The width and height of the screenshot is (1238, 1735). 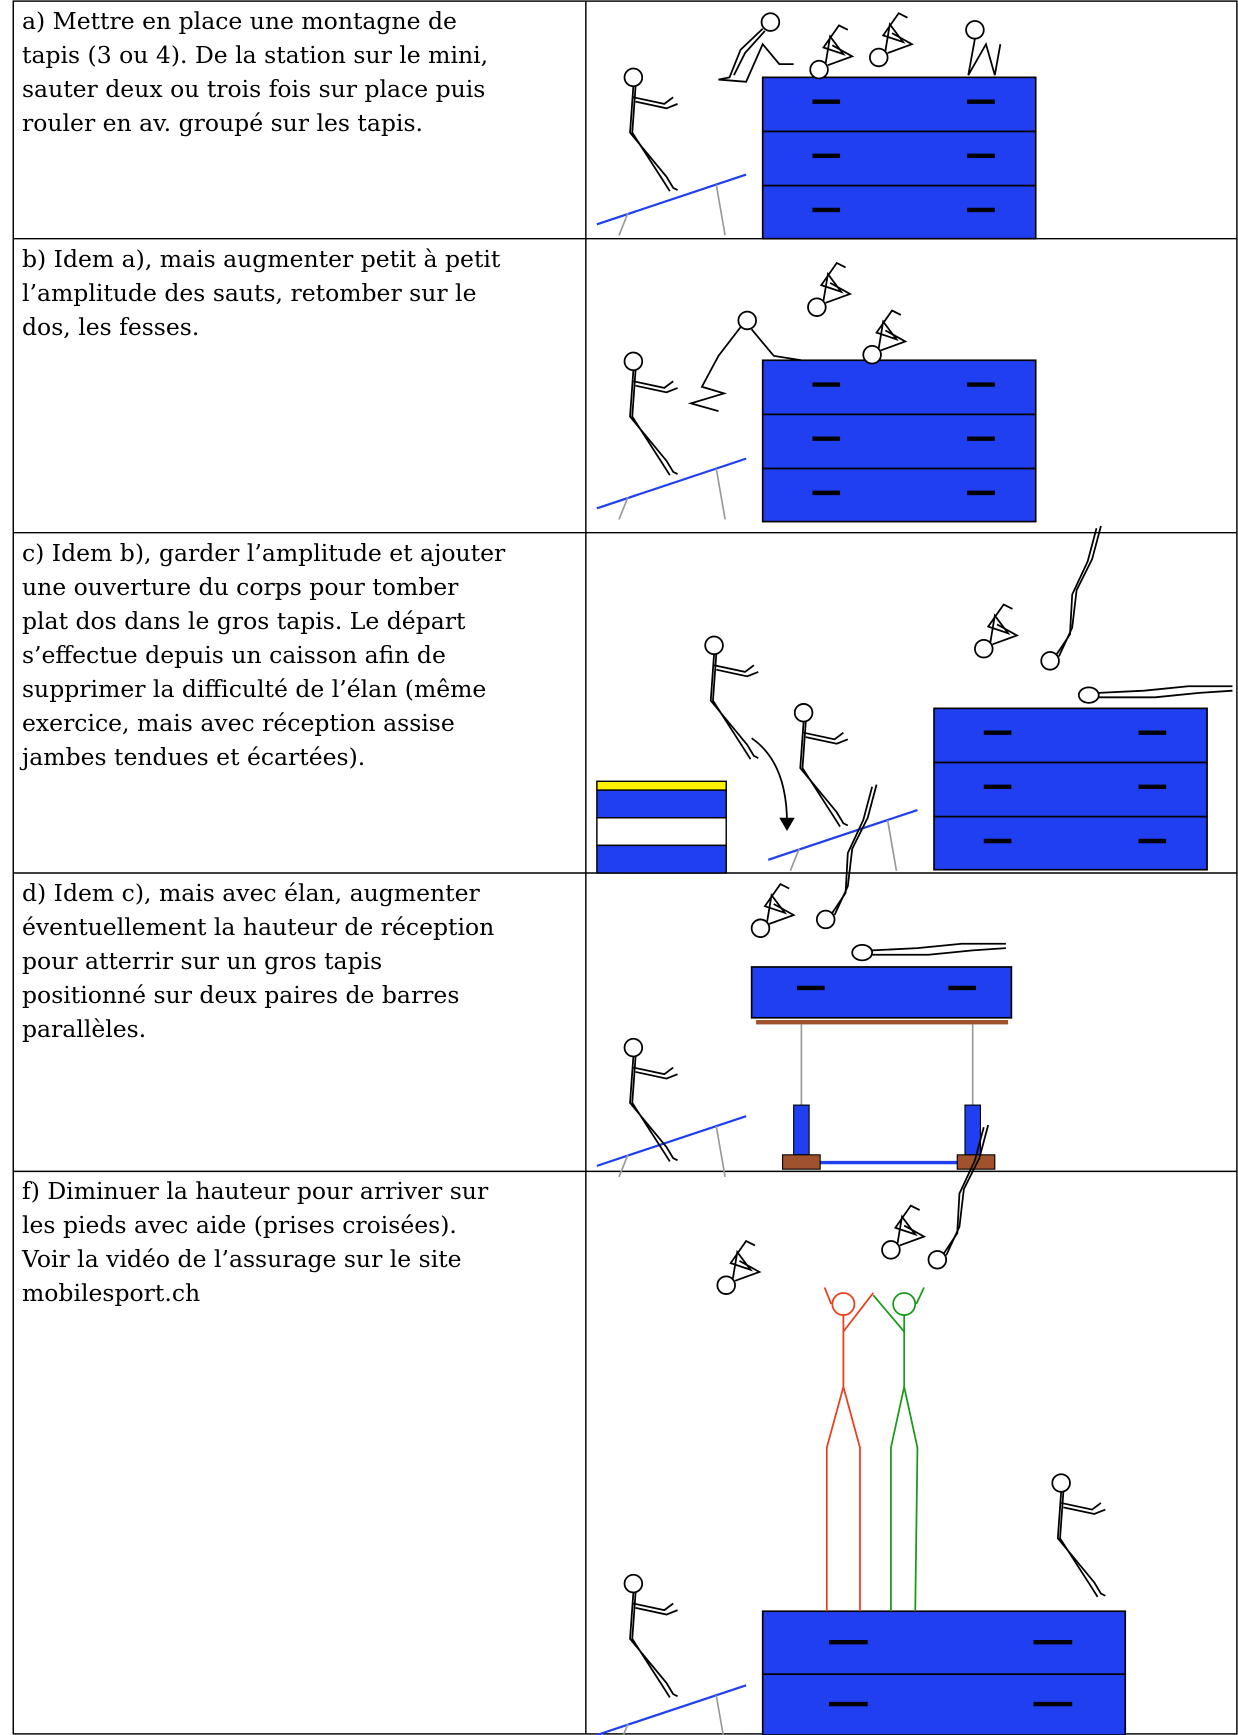 I want to click on text-line: sauter deux ou trois fois sur place puis, so click(x=254, y=89).